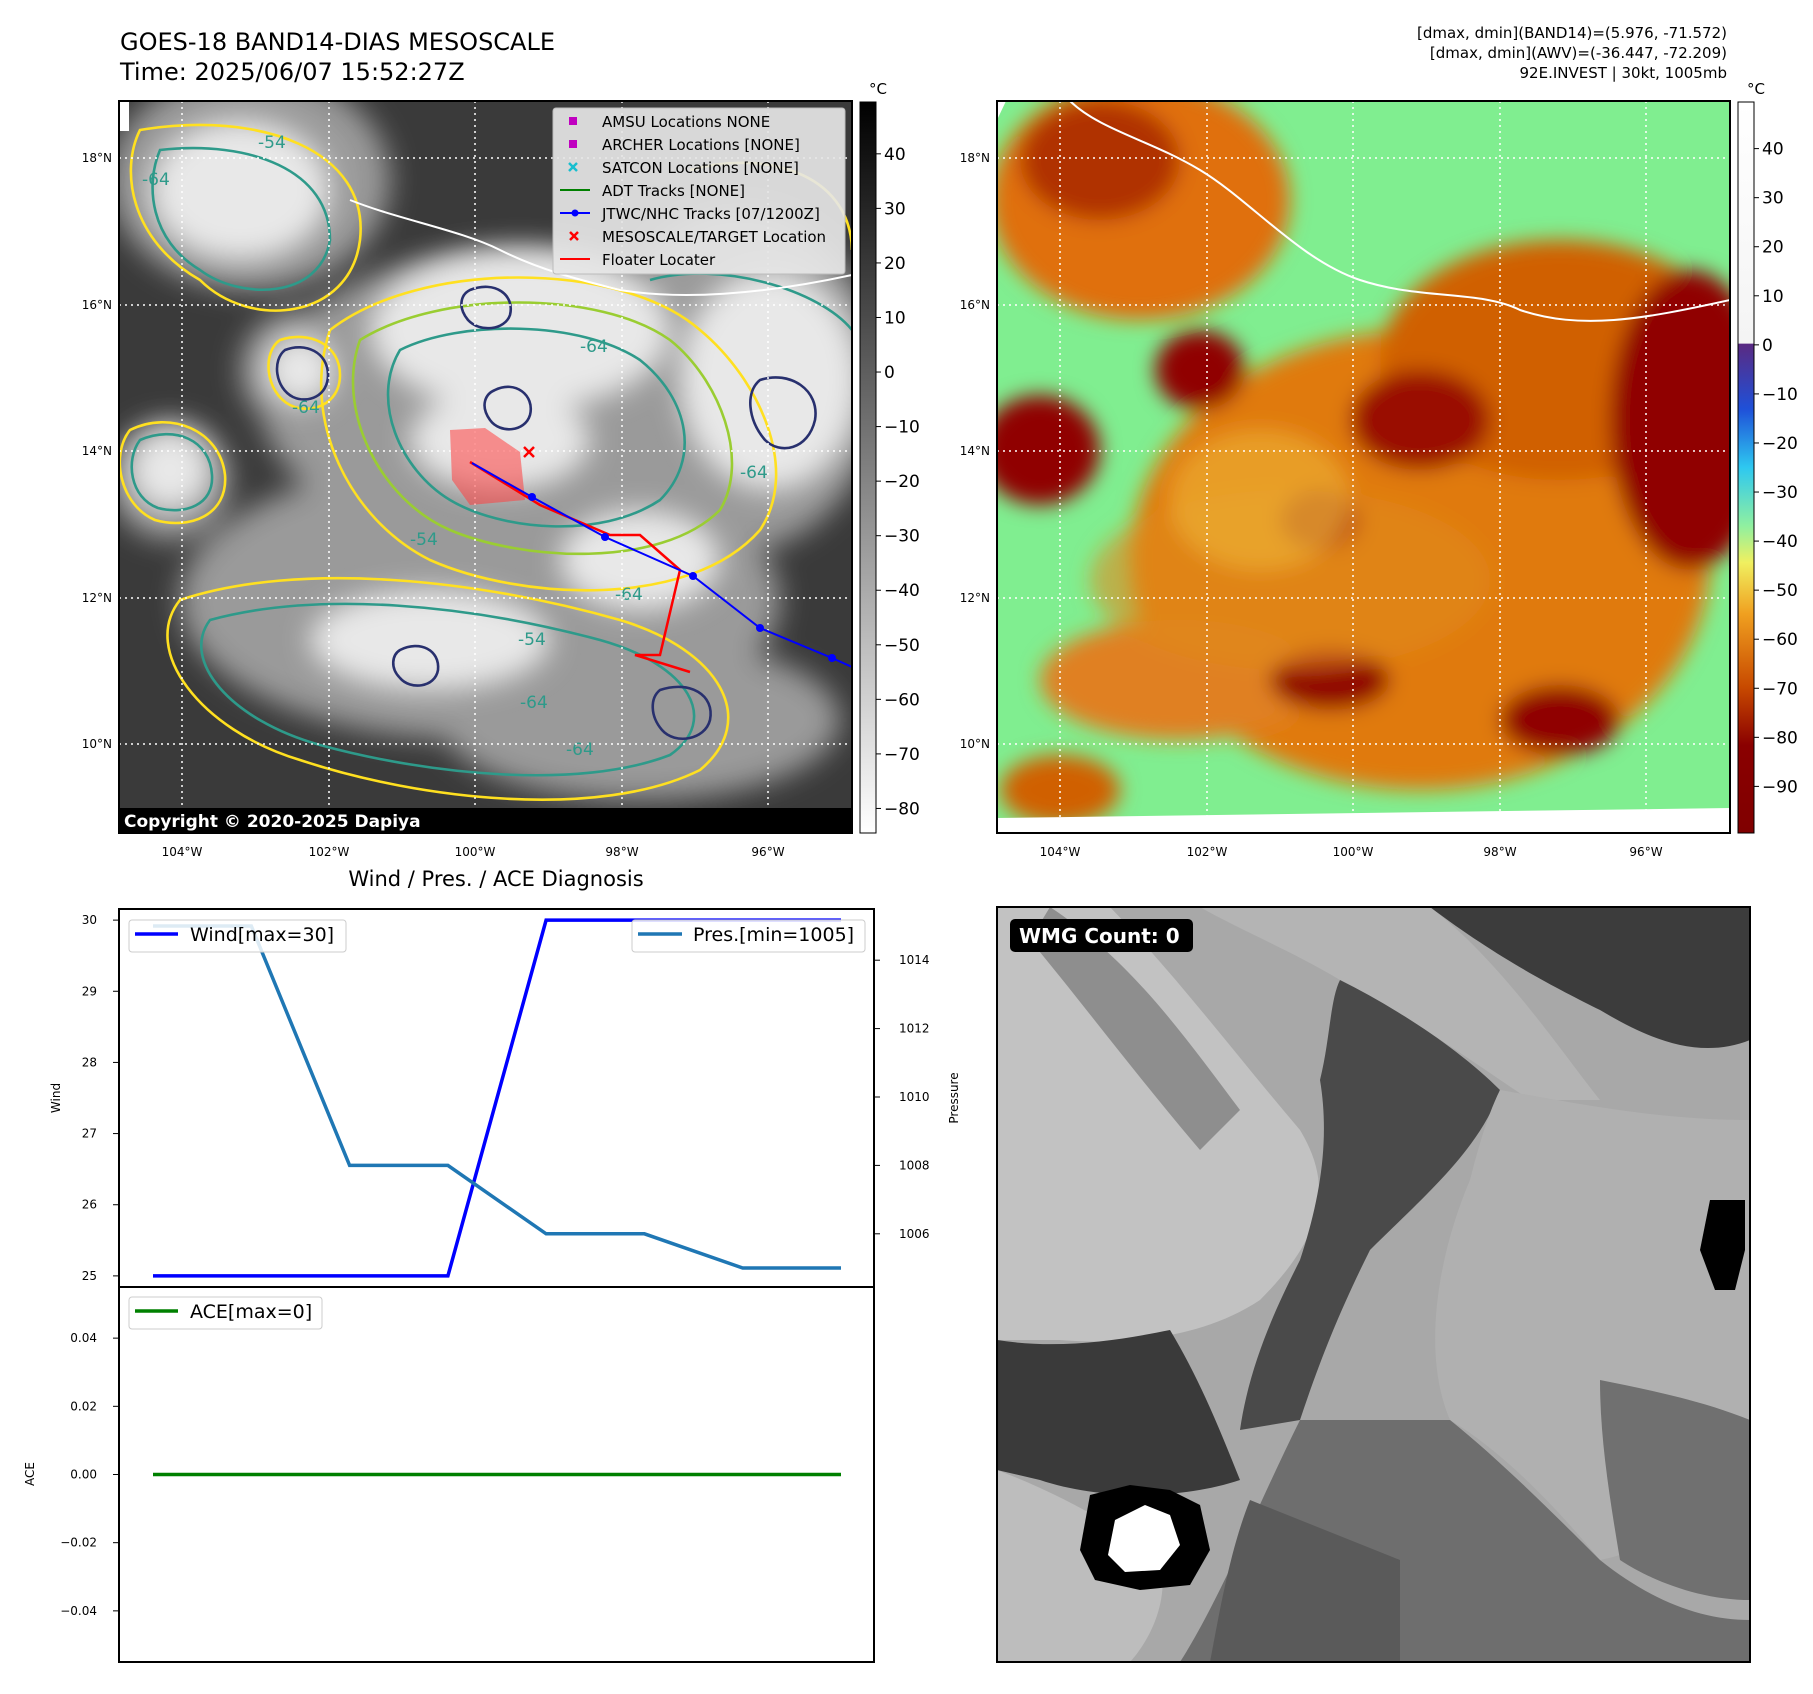 This screenshot has width=1813, height=1694. What do you see at coordinates (83, 1475) in the screenshot?
I see `ace-tick-label: 0.00` at bounding box center [83, 1475].